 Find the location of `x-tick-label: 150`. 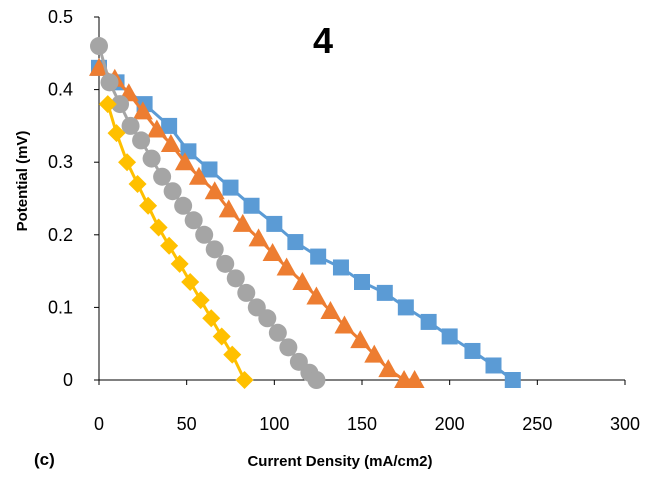

x-tick-label: 150 is located at coordinates (362, 424).